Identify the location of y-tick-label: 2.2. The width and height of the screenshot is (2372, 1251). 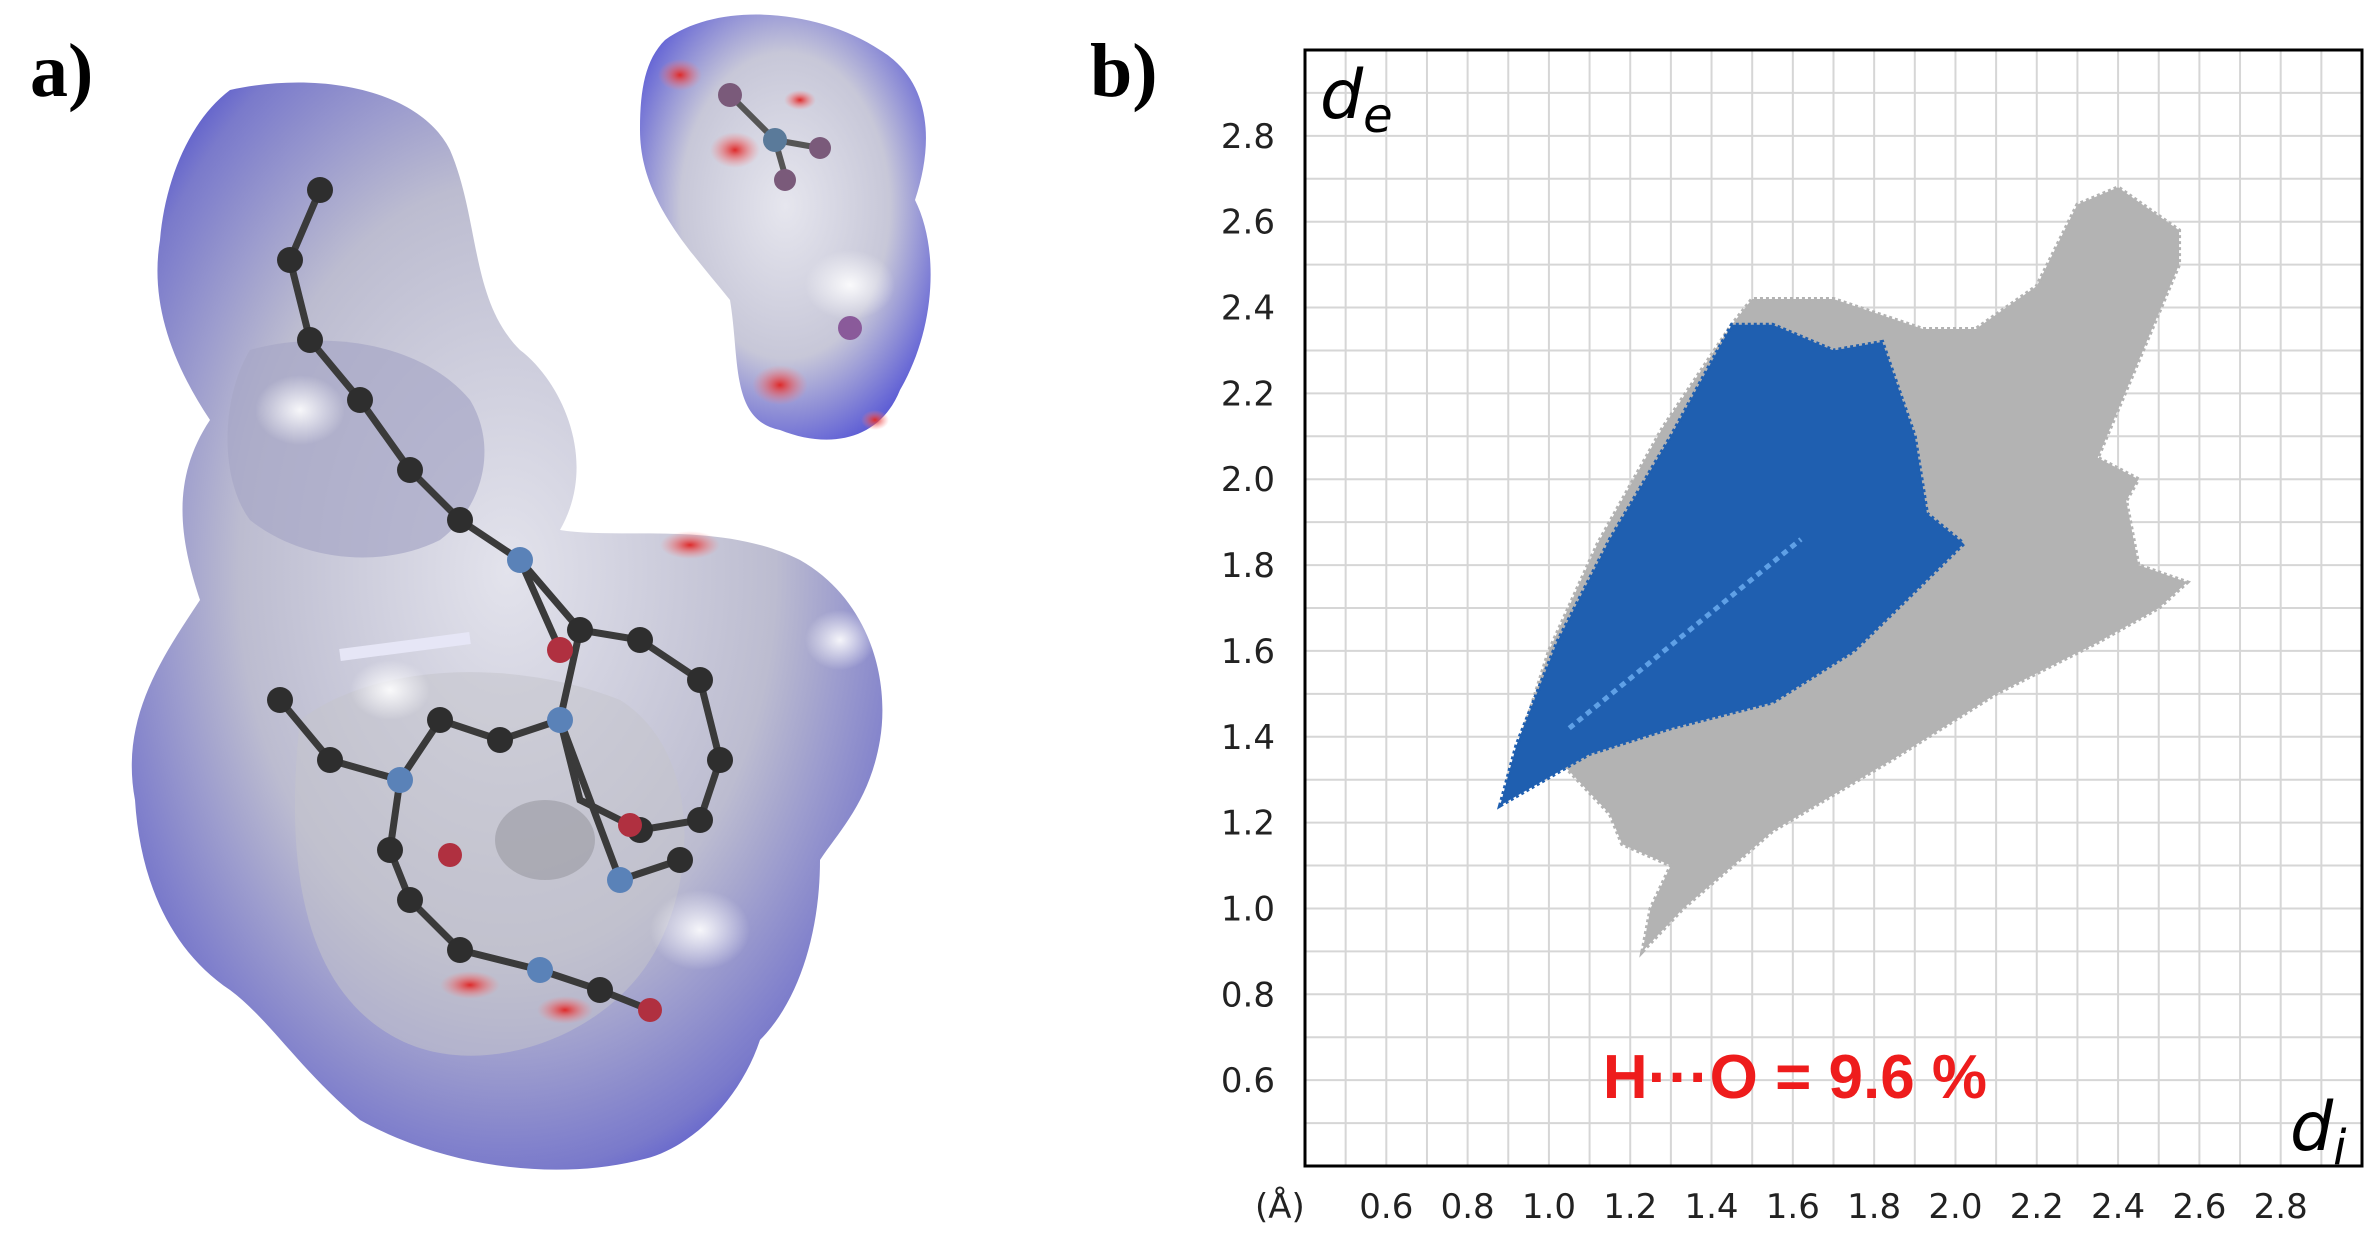
(1248, 394).